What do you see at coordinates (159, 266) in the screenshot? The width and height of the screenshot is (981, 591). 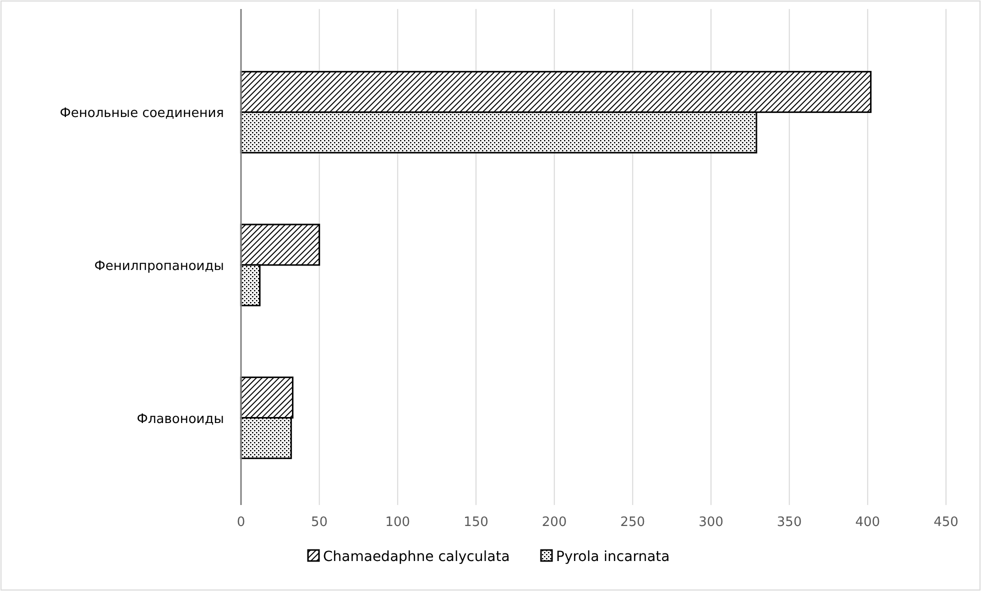 I see `y-tick-label: Фенилпропаноиды` at bounding box center [159, 266].